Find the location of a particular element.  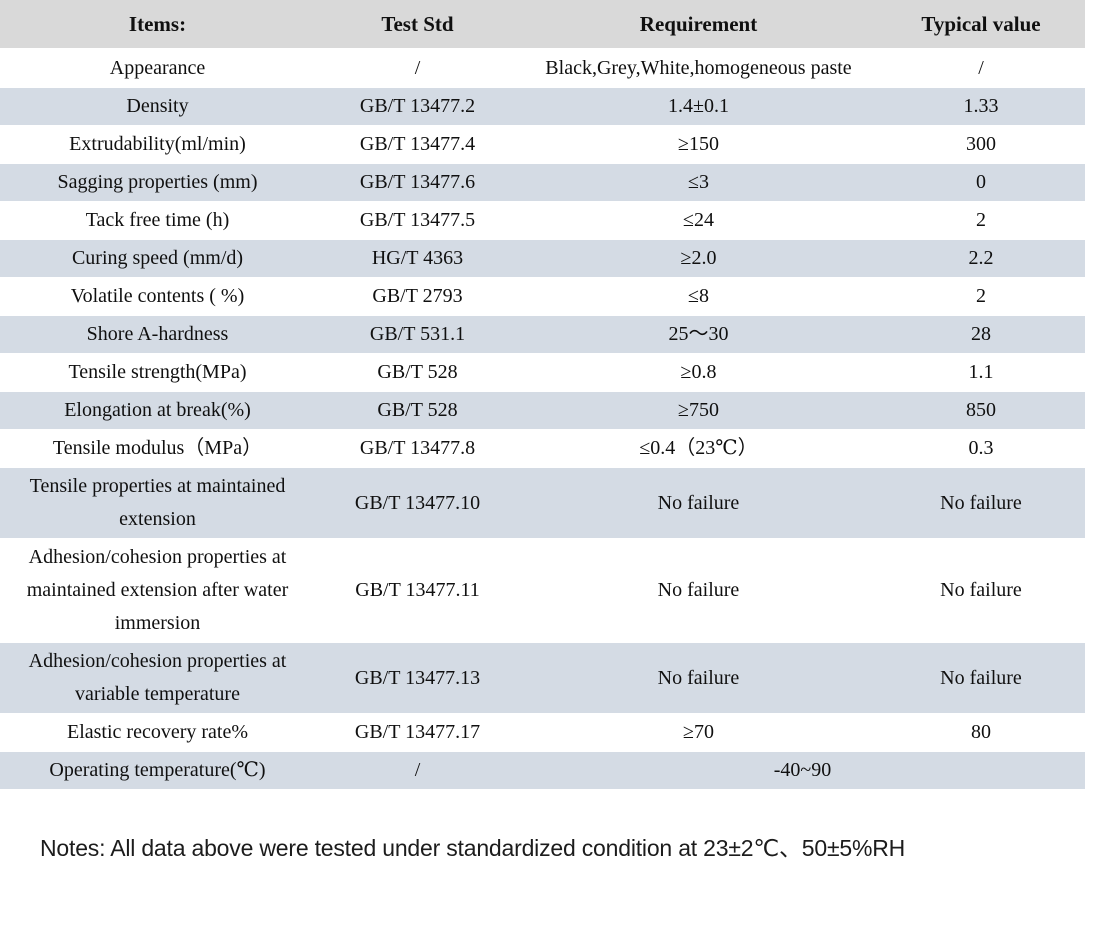

test-std-cell: GB/T 13477.5 is located at coordinates (417, 220).